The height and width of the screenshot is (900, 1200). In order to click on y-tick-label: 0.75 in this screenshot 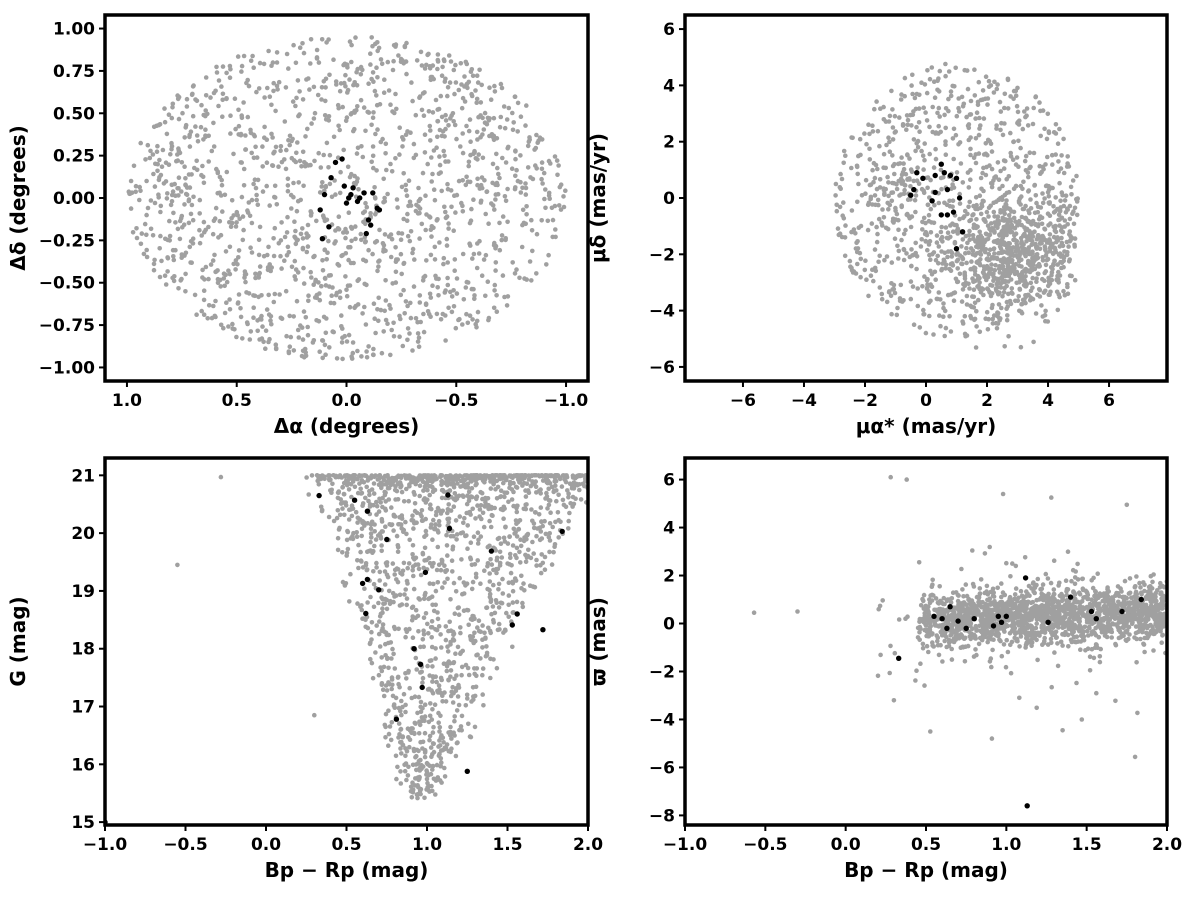, I will do `click(74, 72)`.